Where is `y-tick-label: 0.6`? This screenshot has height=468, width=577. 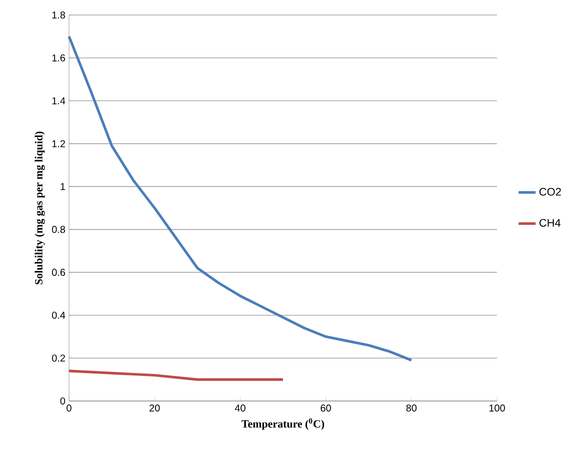
y-tick-label: 0.6 is located at coordinates (59, 272).